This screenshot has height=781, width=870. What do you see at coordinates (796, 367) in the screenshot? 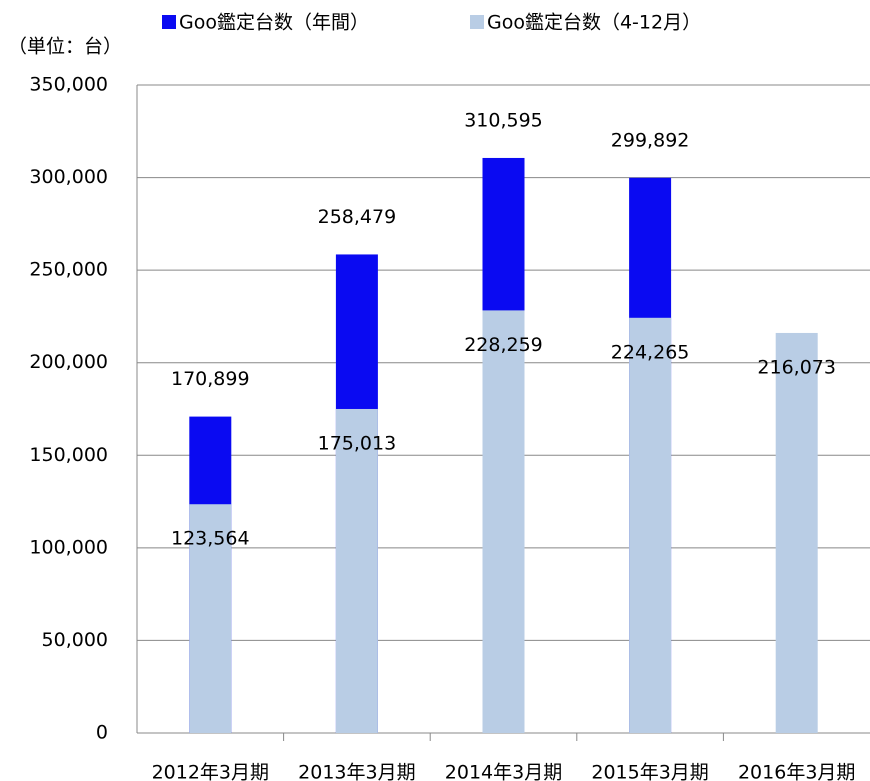
I see `data-label: 216,073` at bounding box center [796, 367].